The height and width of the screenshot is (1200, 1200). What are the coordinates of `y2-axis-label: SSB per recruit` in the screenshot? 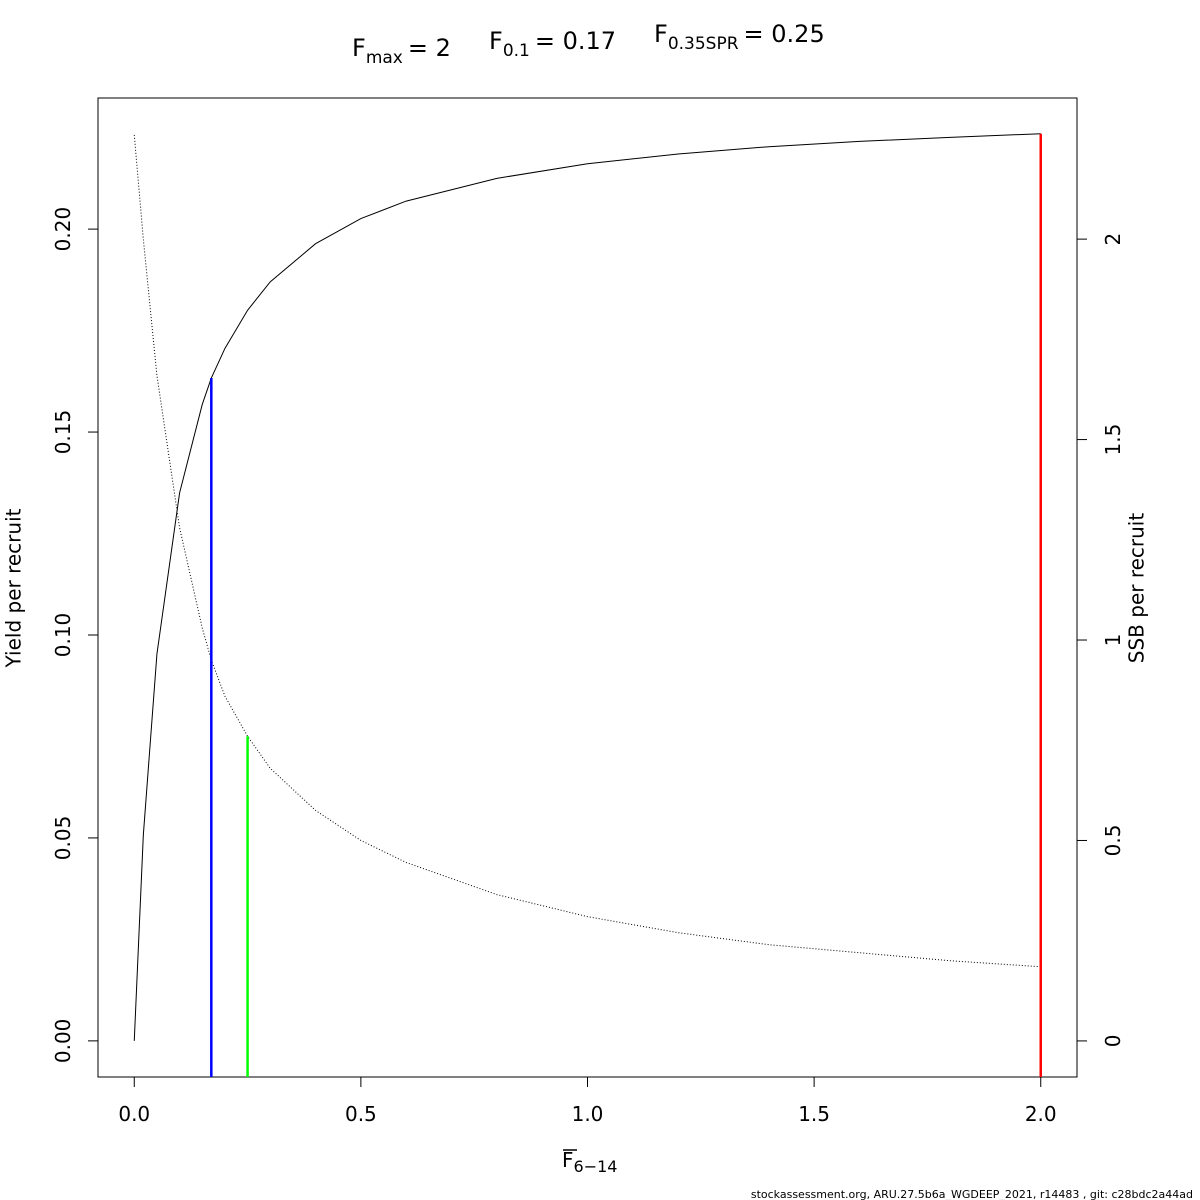 It's located at (1137, 588).